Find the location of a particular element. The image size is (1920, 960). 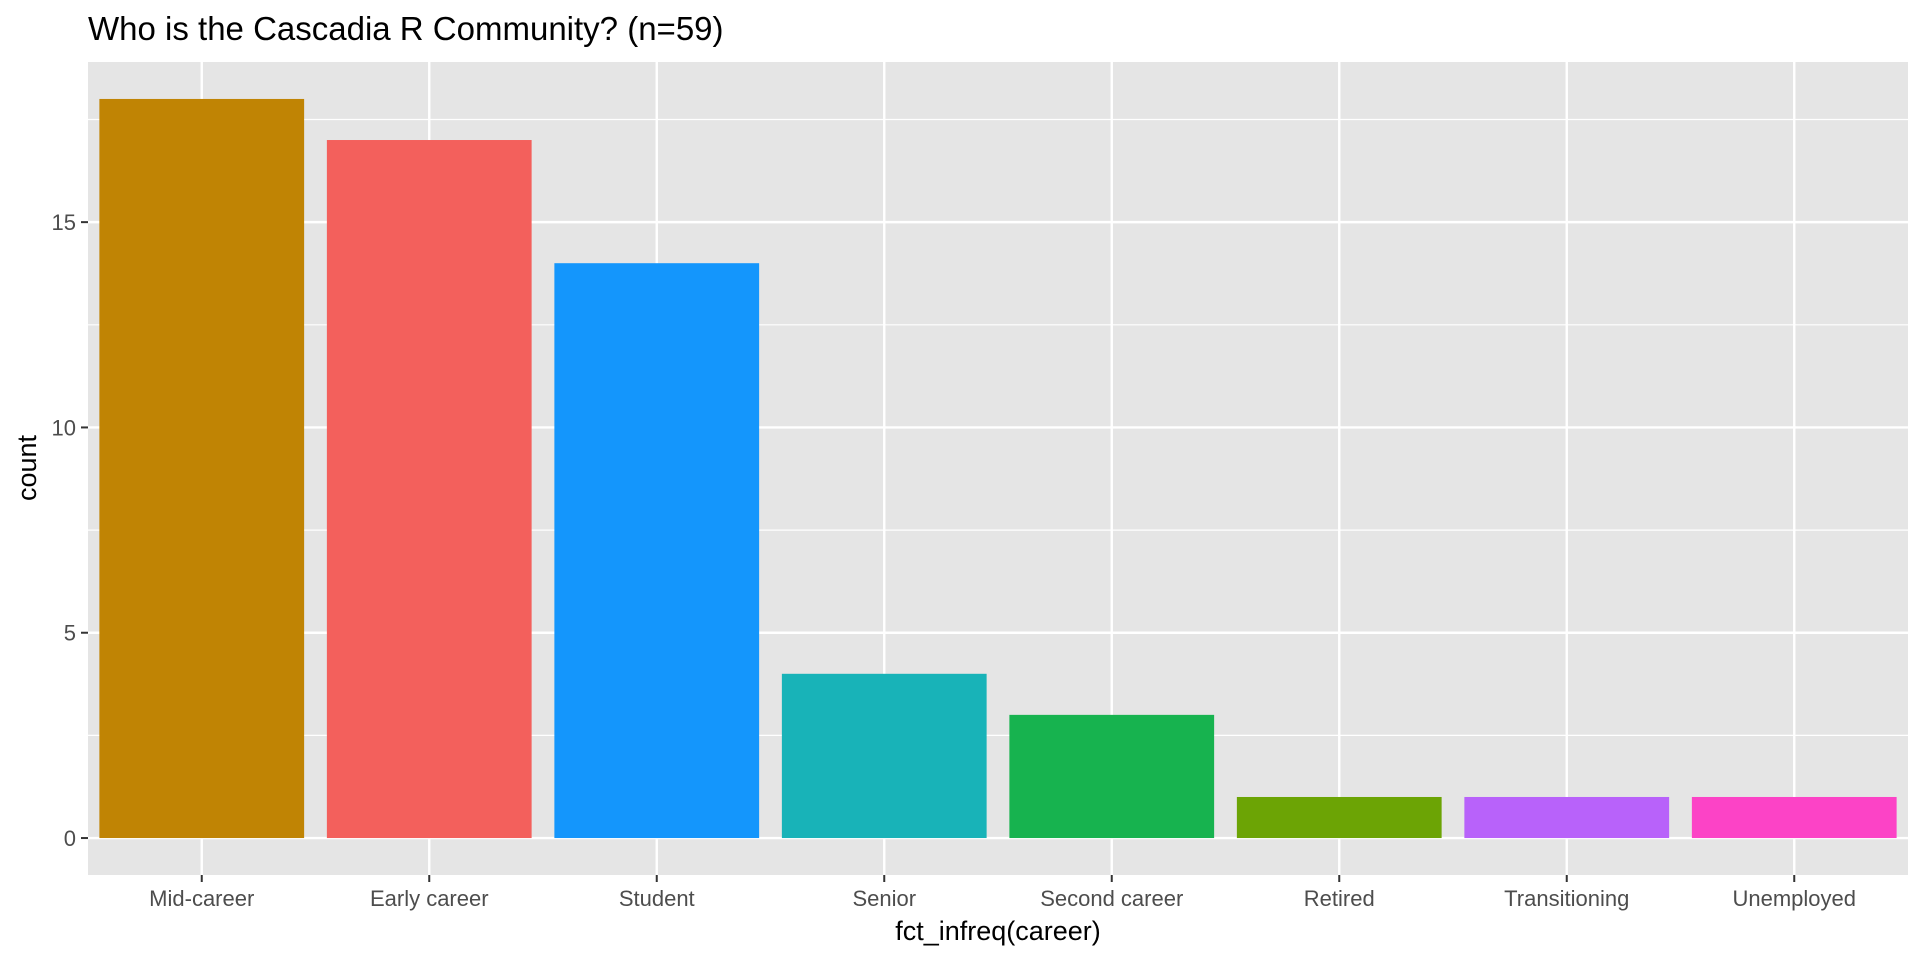

y-axis-title: count is located at coordinates (27, 467).